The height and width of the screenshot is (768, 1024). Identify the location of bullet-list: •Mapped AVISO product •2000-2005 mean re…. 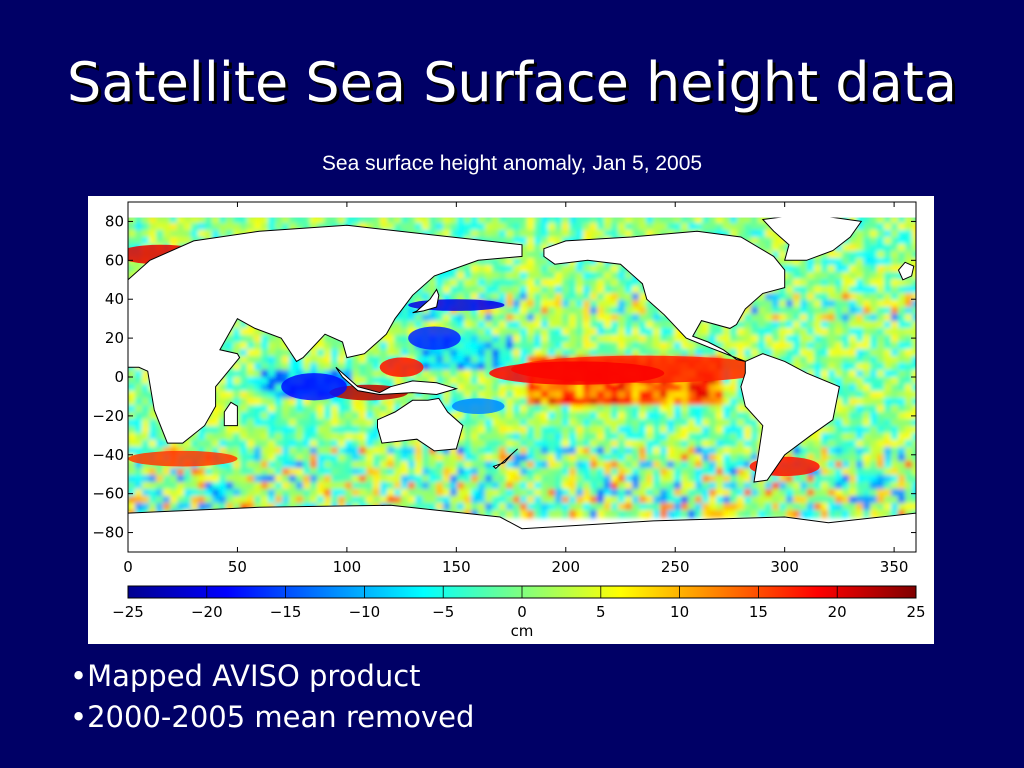
(272, 697).